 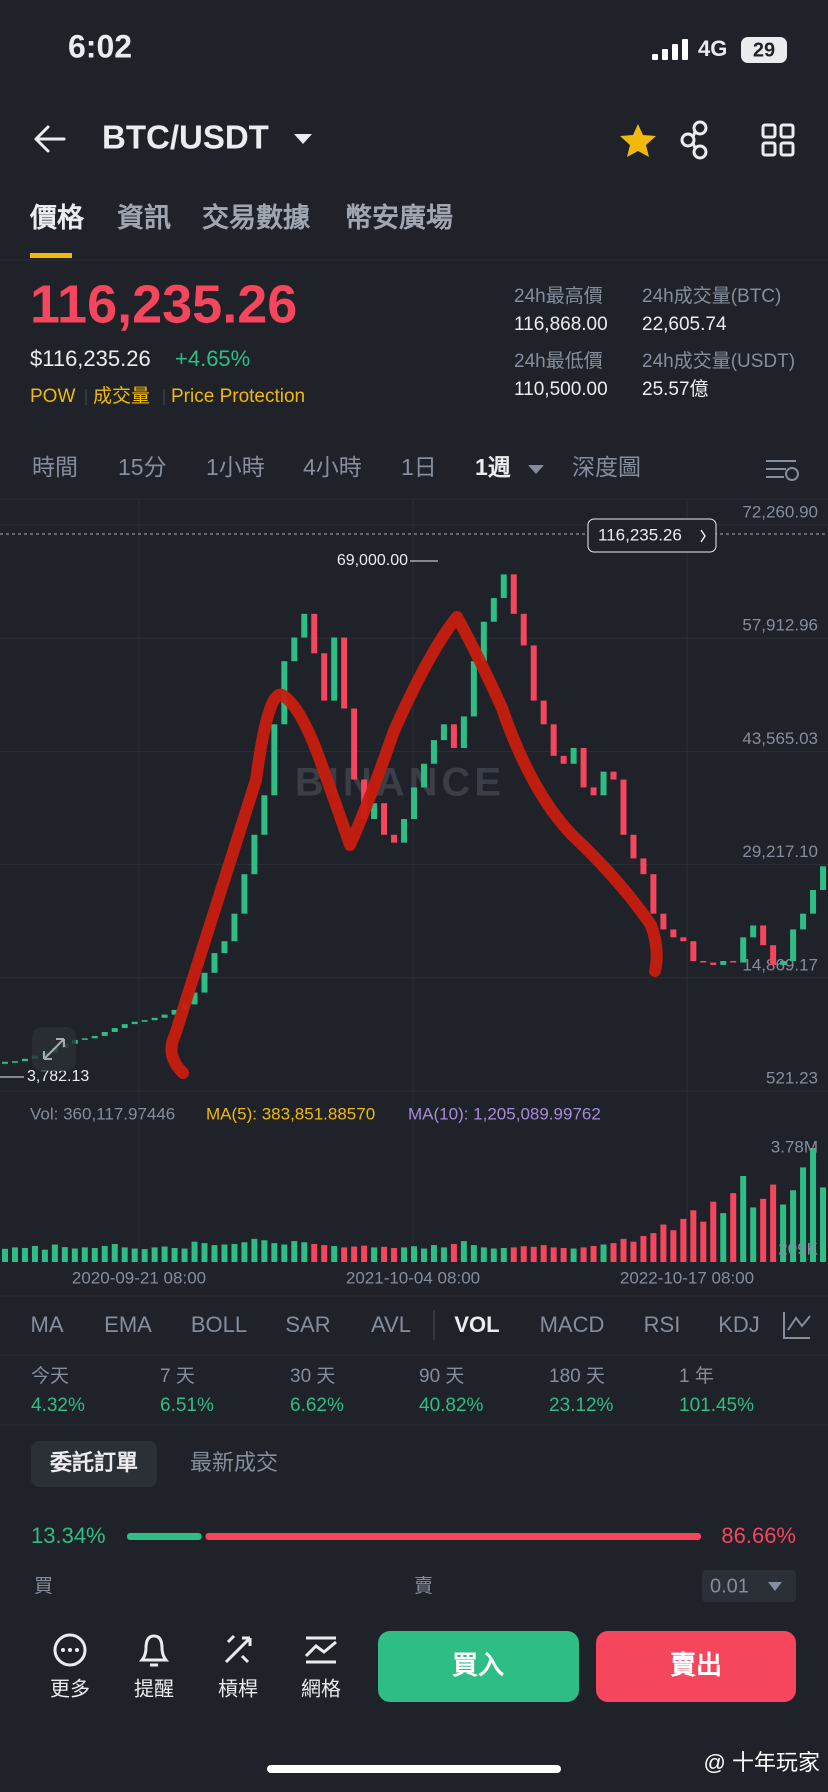 What do you see at coordinates (798, 1248) in the screenshot?
I see `volume-tick-label: 209K` at bounding box center [798, 1248].